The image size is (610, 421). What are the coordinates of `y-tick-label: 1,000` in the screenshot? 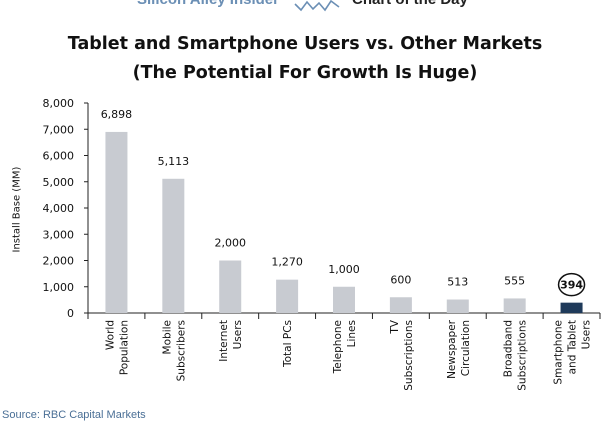 It's located at (59, 287).